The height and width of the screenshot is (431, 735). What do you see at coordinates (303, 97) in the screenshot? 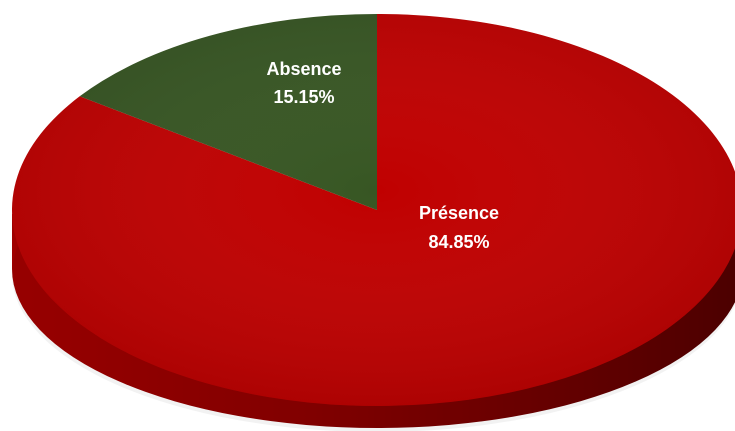
I see `label-absence-value: 15.15%` at bounding box center [303, 97].